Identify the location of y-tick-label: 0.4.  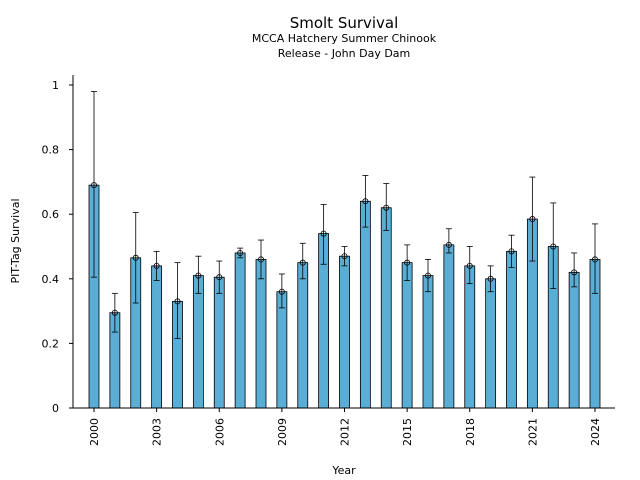
(51, 279).